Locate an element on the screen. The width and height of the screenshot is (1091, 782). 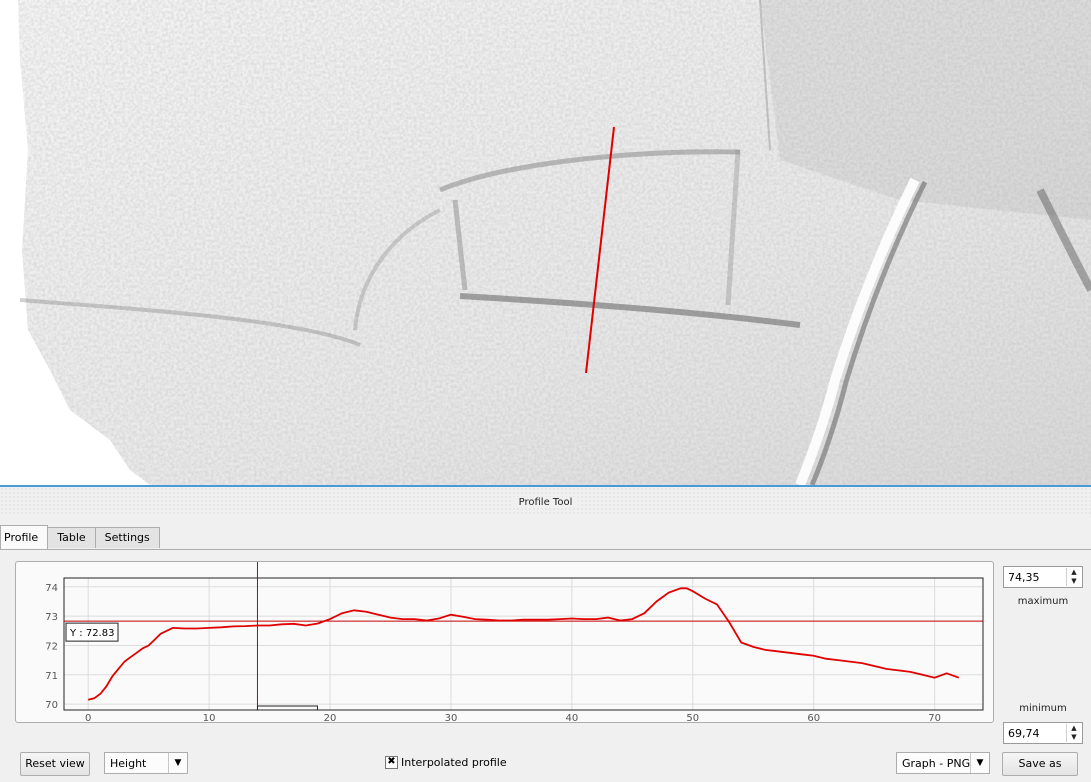
interpolated-profile-checkbox: ✖ is located at coordinates (391, 762).